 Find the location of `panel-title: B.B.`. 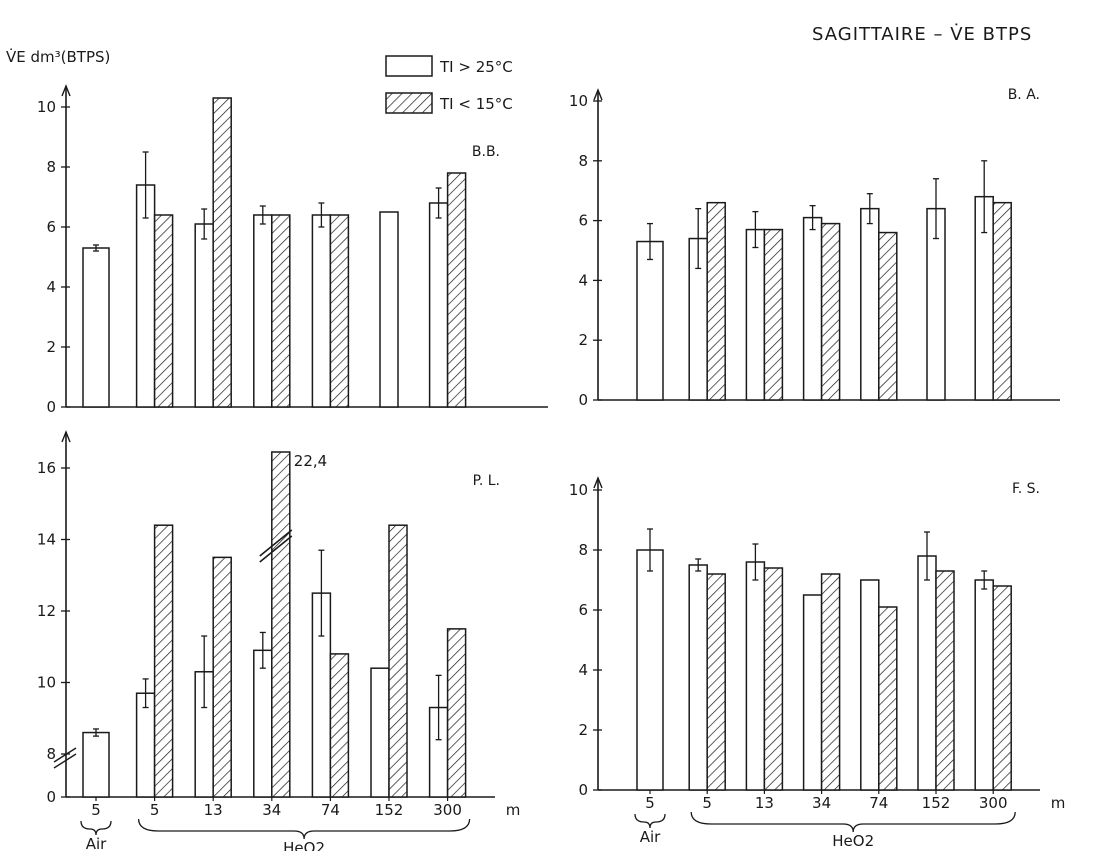

panel-title: B.B. is located at coordinates (486, 152).